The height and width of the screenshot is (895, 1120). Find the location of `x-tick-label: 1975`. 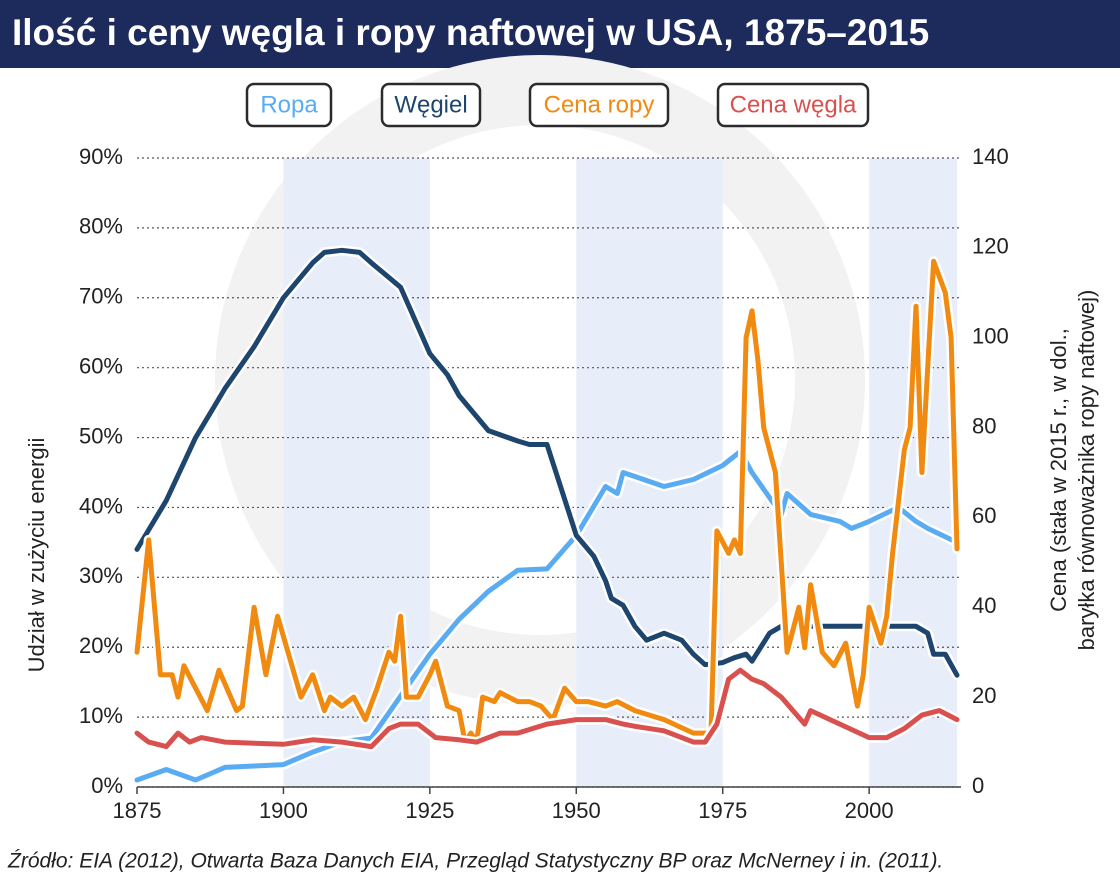

x-tick-label: 1975 is located at coordinates (722, 810).